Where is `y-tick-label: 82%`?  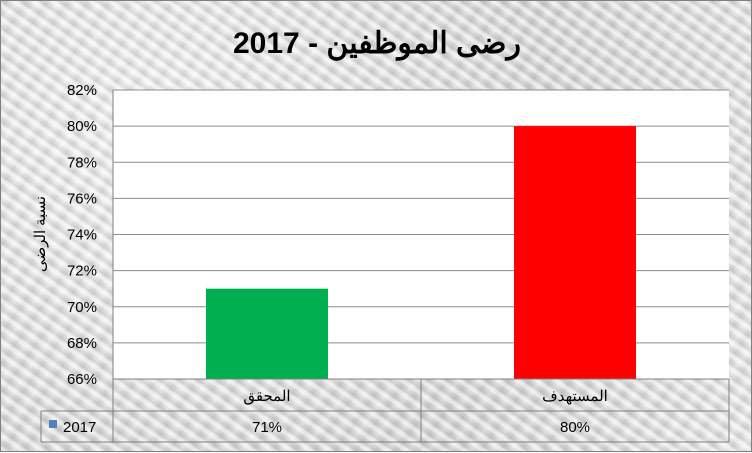
y-tick-label: 82% is located at coordinates (82, 90).